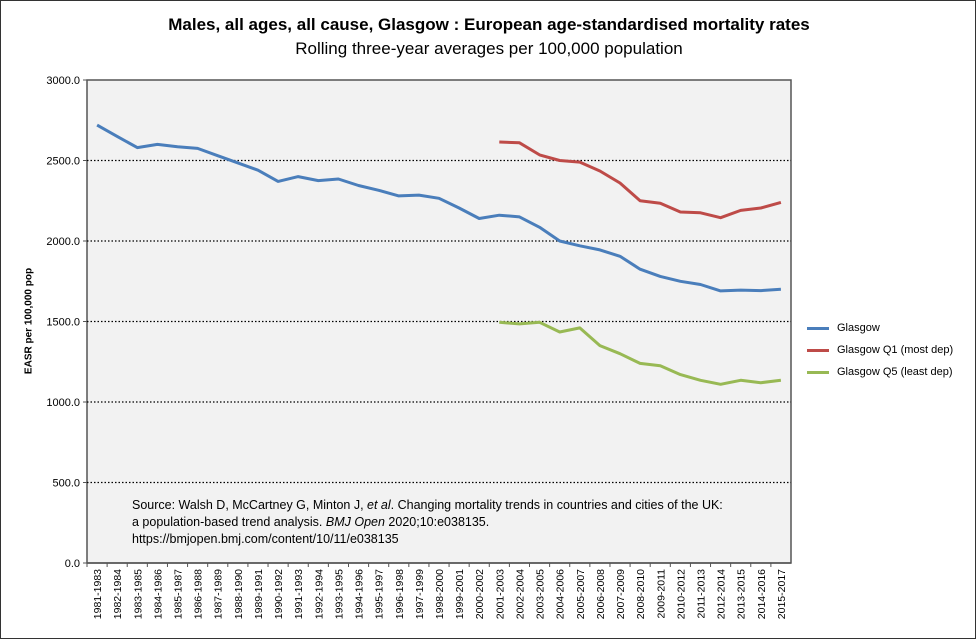 The height and width of the screenshot is (639, 976). Describe the element at coordinates (782, 594) in the screenshot. I see `x-tick-label: 2015-2017` at that location.